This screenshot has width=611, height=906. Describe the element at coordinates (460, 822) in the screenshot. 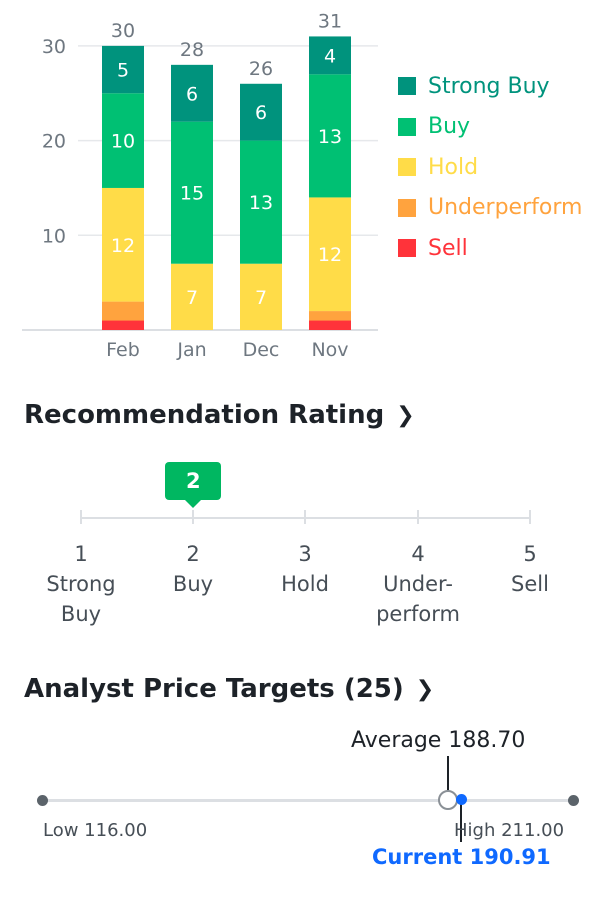

I see `current-connector-line` at that location.